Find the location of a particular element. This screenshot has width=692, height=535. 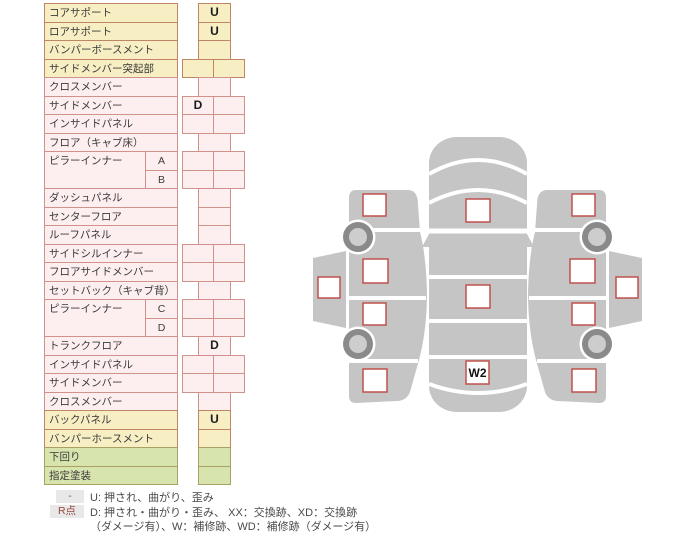

table-row: ピラーインナー C D is located at coordinates (145, 318).